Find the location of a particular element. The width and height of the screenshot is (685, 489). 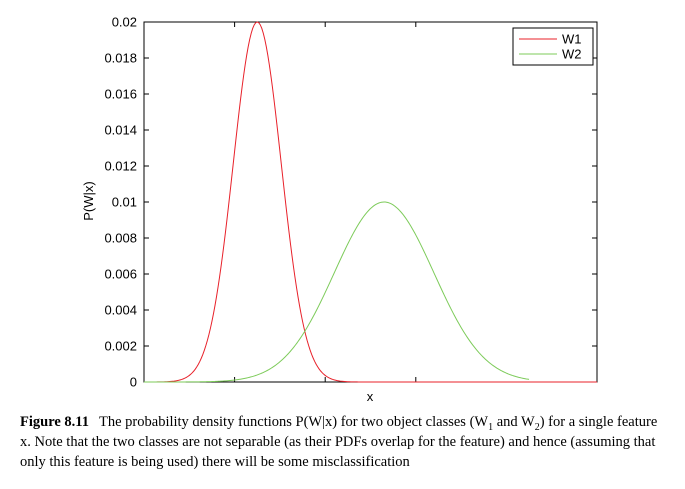

y-tick-label: 0.016 is located at coordinates (120, 94).